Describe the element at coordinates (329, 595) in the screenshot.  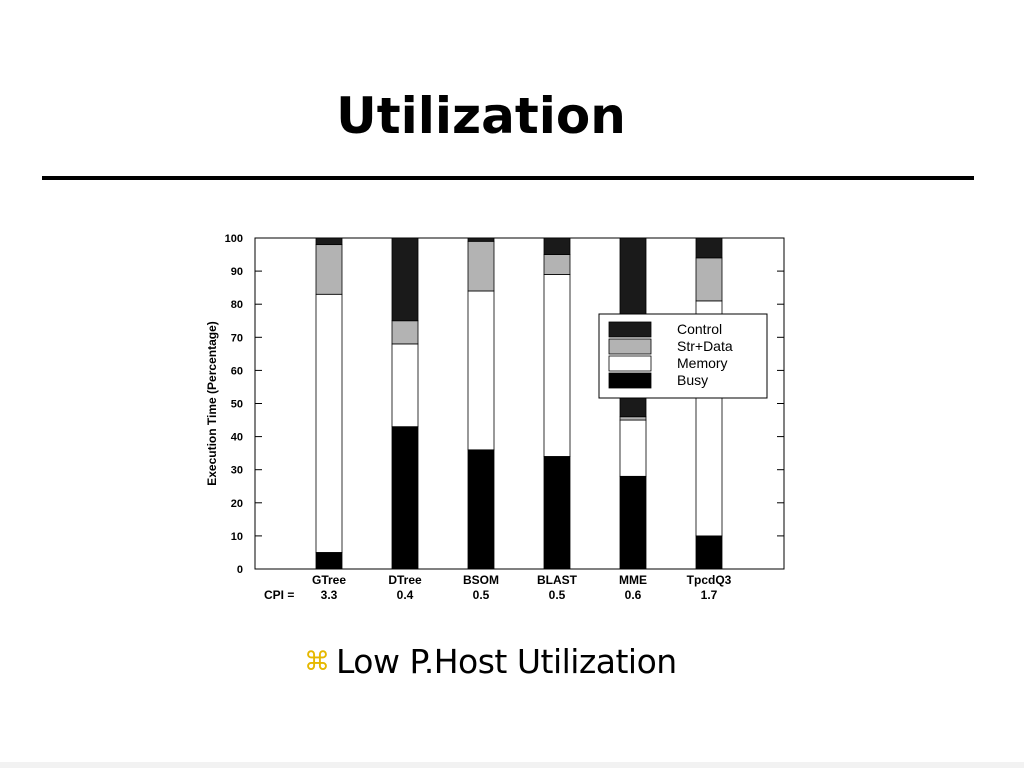
I see `cpi-value: 3.3` at that location.